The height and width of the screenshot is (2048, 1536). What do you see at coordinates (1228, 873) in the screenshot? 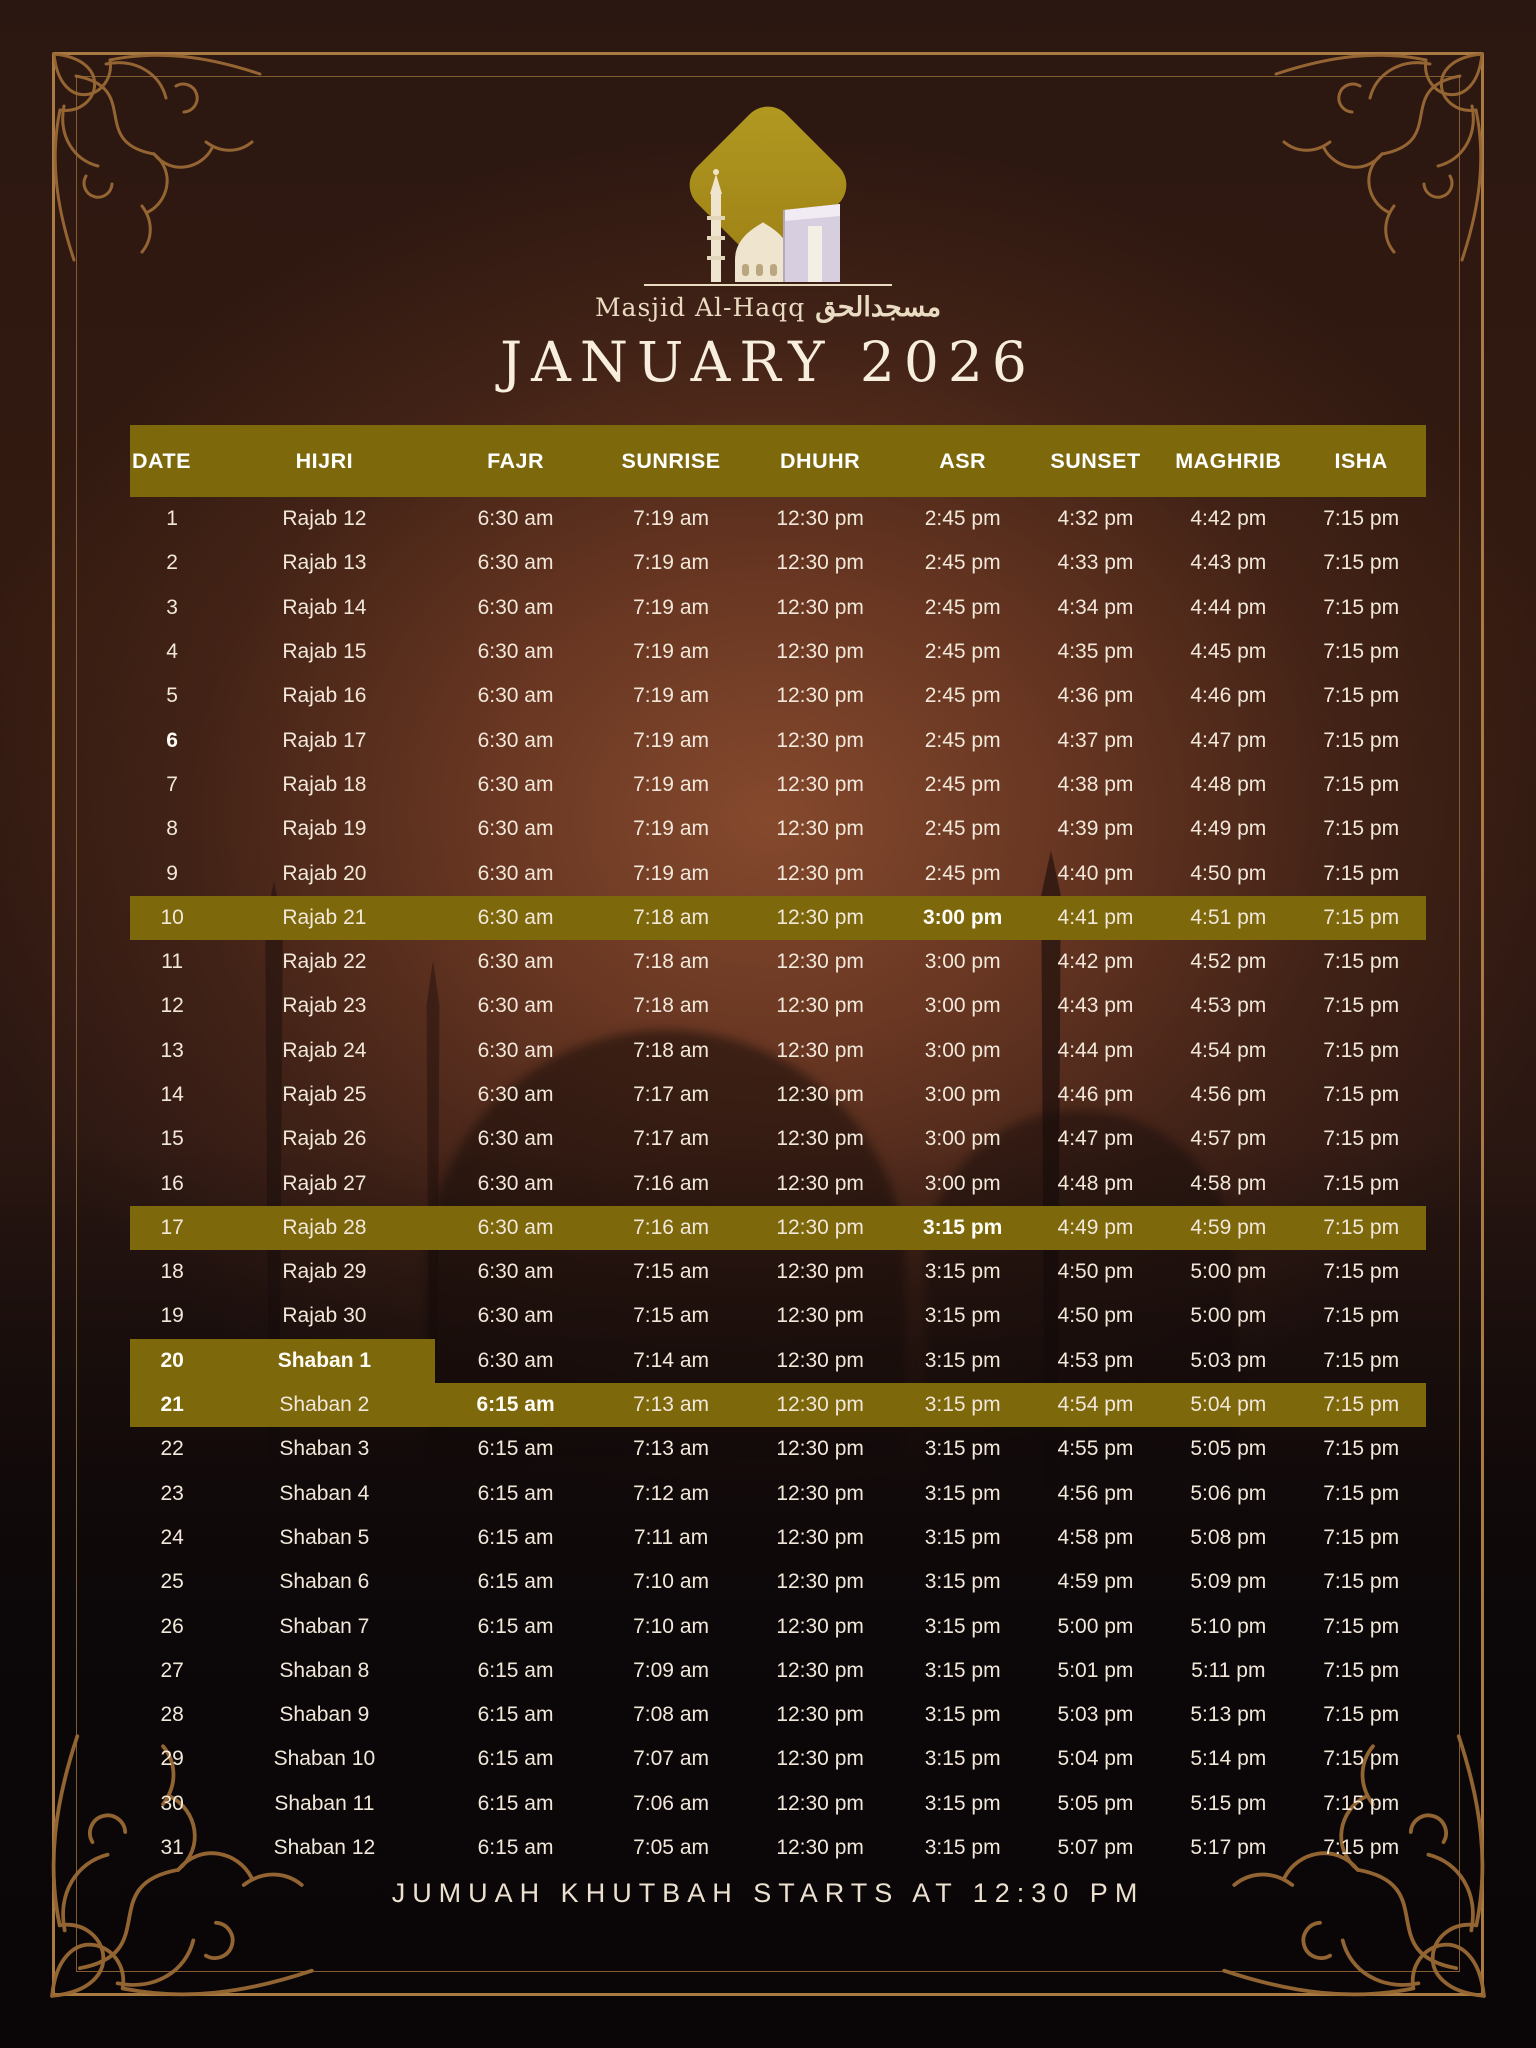
I see `cell-maghrib: 4:50 pm` at bounding box center [1228, 873].